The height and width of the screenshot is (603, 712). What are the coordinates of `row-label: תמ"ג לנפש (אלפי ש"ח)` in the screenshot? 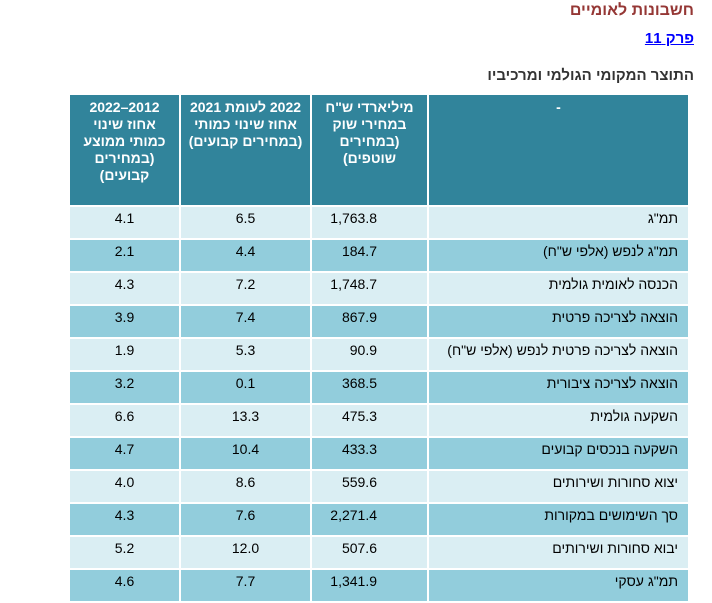 It's located at (558, 255).